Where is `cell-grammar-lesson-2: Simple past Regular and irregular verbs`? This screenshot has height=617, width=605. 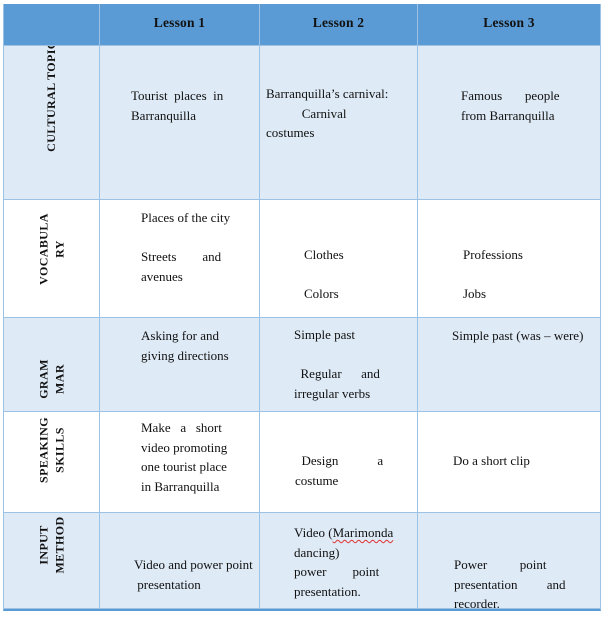 cell-grammar-lesson-2: Simple past Regular and irregular verbs is located at coordinates (339, 365).